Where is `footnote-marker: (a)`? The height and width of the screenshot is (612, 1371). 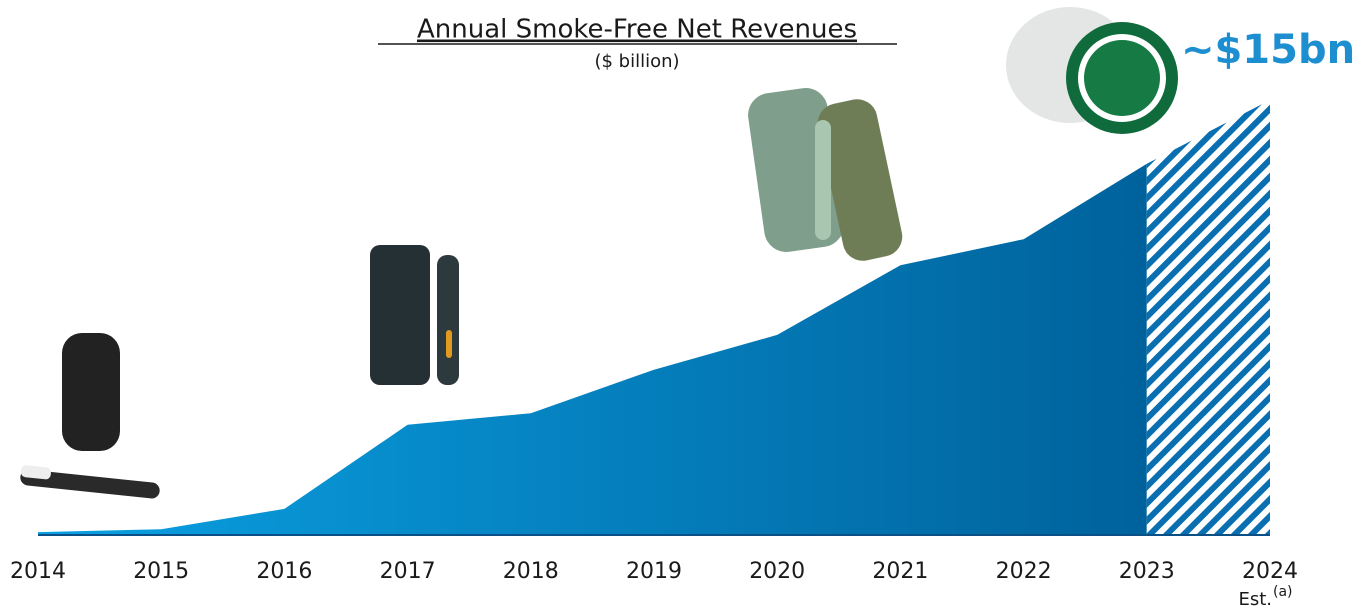
footnote-marker: (a) is located at coordinates (1283, 592).